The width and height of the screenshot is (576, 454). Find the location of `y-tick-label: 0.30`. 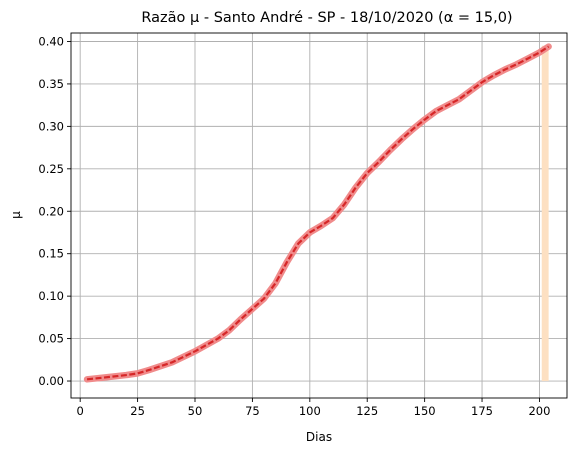

y-tick-label: 0.30 is located at coordinates (51, 126).